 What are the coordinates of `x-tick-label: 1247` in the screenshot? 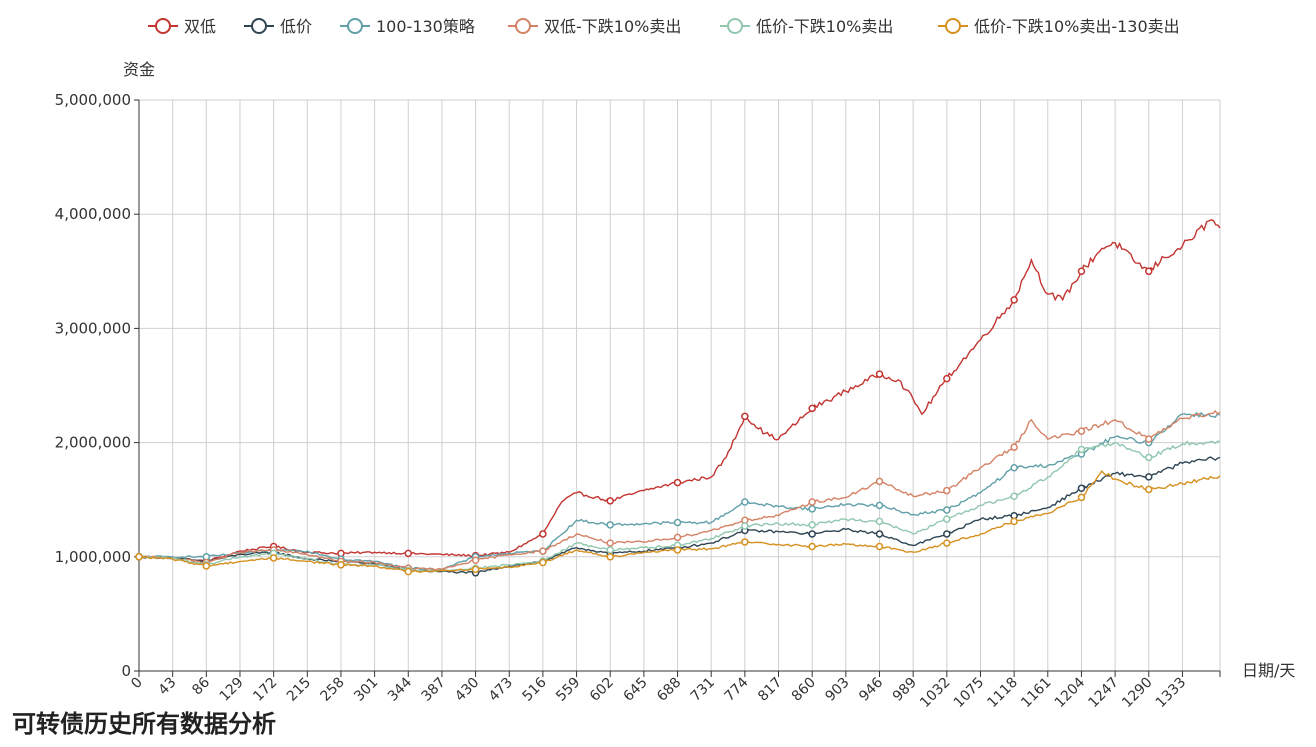 It's located at (1103, 693).